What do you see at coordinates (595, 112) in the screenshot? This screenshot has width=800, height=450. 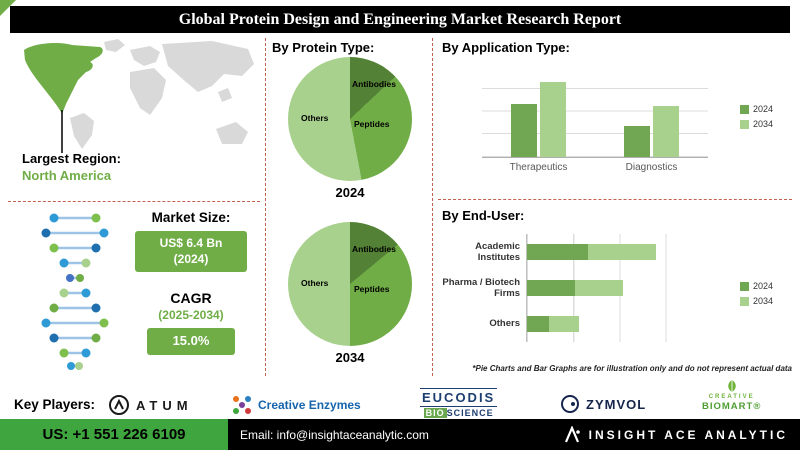 I see `application-bar-chart` at bounding box center [595, 112].